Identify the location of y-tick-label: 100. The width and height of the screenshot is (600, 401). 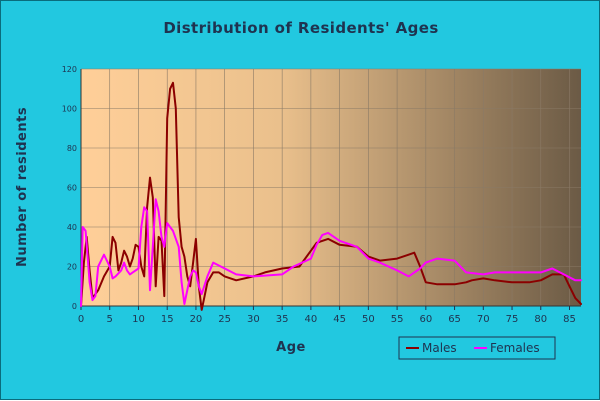
(69, 109).